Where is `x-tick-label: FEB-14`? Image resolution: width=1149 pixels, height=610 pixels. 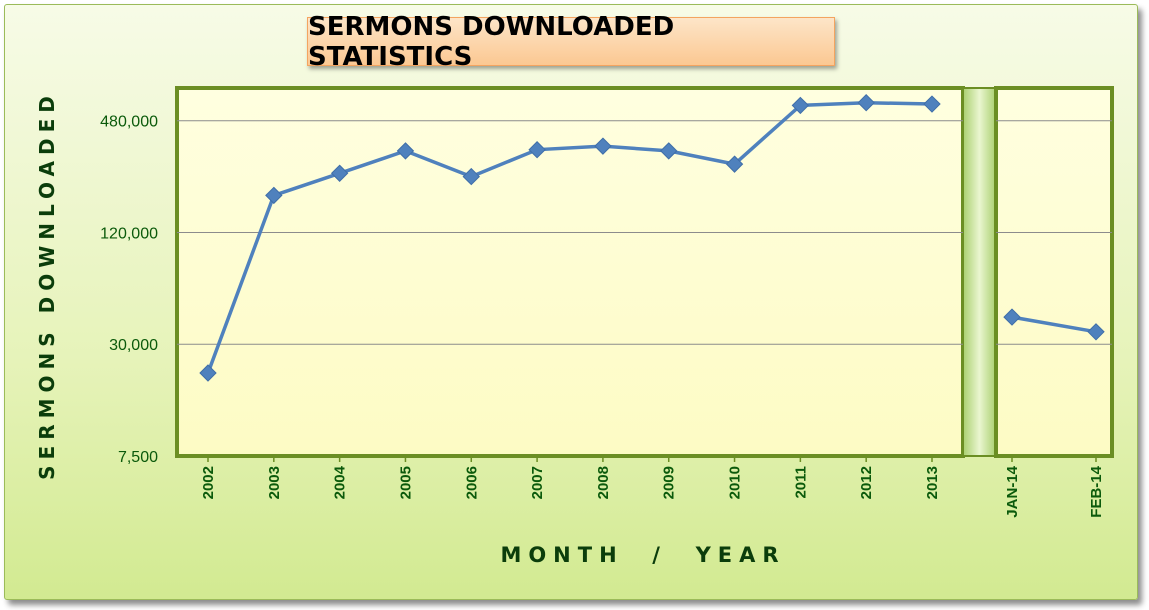
x-tick-label: FEB-14 is located at coordinates (1096, 491).